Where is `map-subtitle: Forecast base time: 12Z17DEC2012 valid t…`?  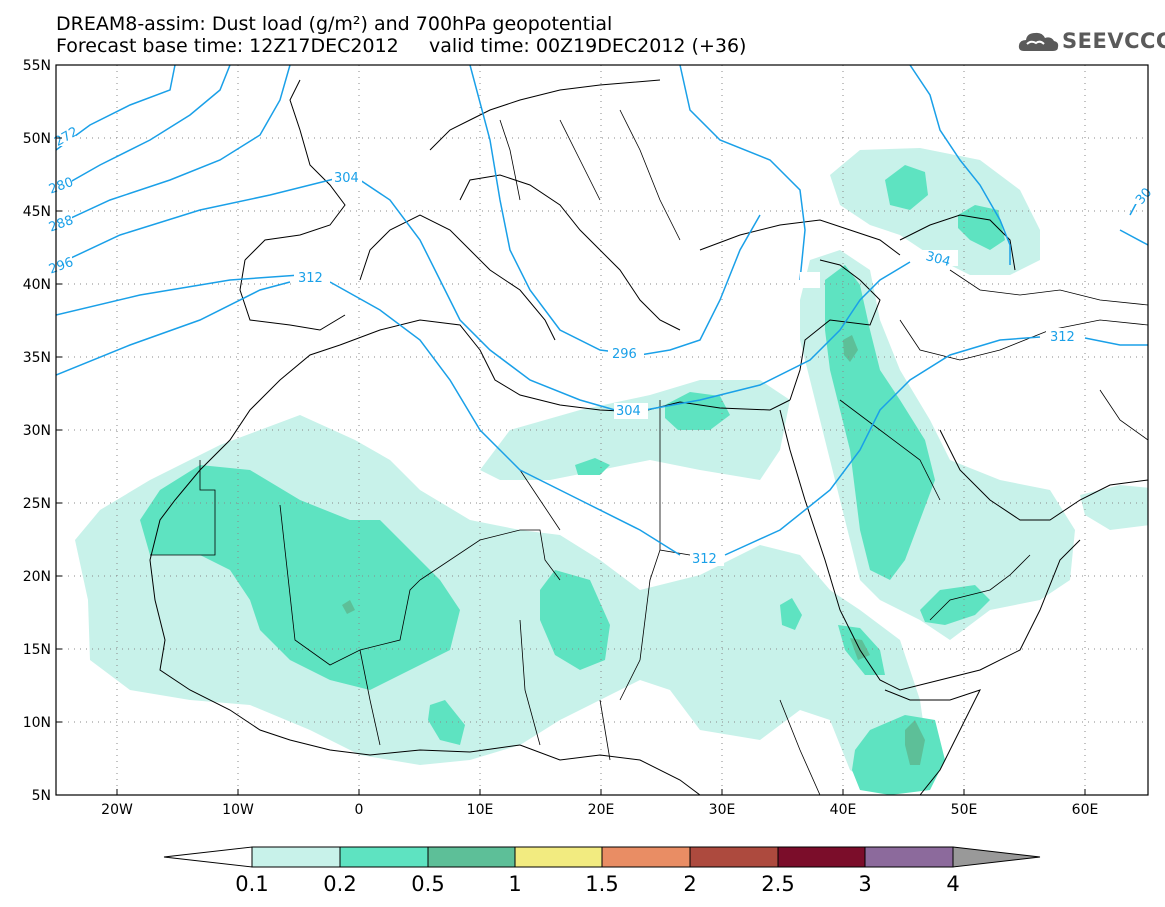 map-subtitle: Forecast base time: 12Z17DEC2012 valid t… is located at coordinates (401, 46).